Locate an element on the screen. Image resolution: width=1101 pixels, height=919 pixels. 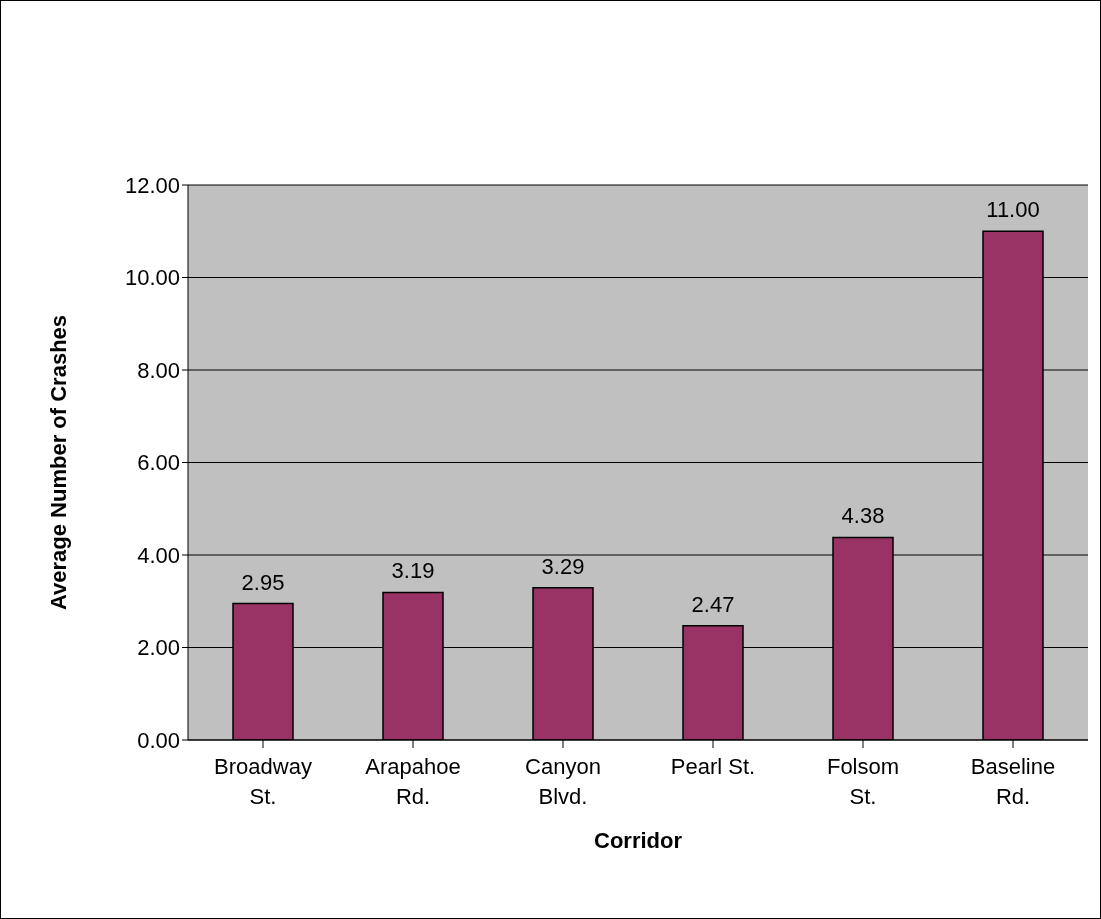
y-tick-label: 12.00 is located at coordinates (152, 185).